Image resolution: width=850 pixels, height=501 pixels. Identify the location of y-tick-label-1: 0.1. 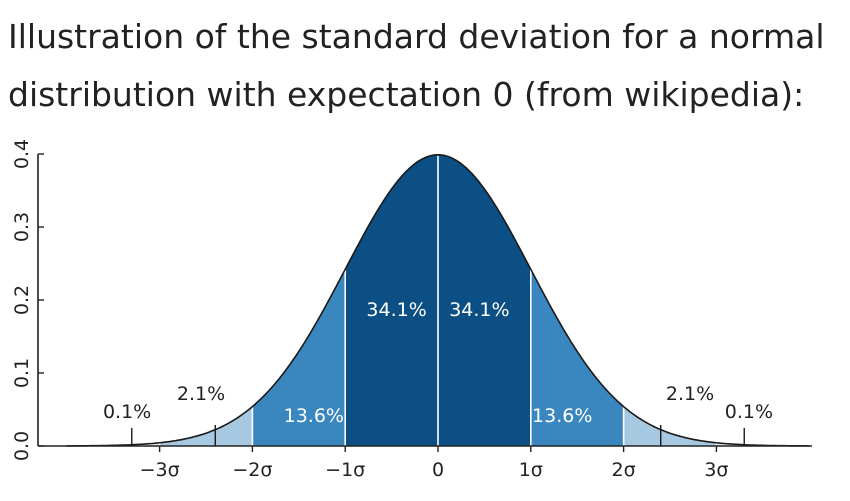
(22, 373).